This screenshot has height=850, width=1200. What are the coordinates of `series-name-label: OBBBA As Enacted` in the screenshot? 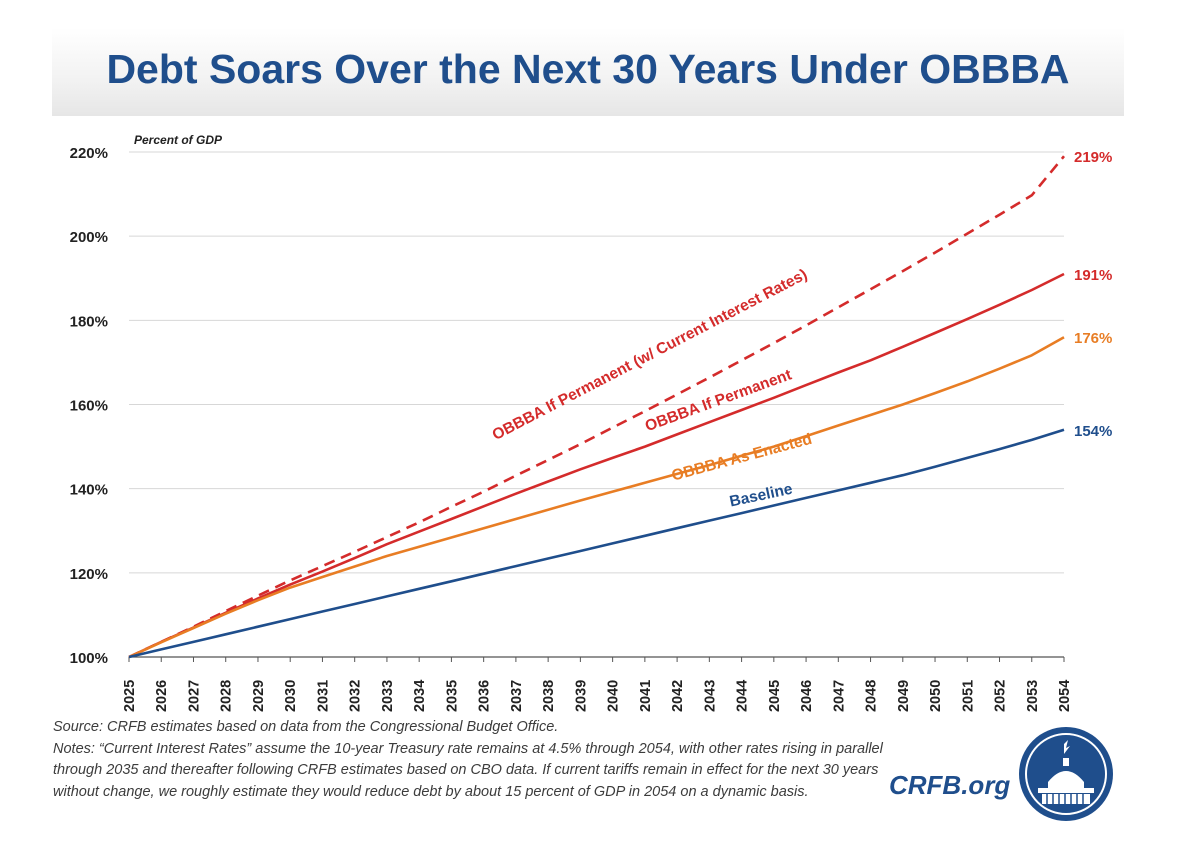 It's located at (742, 458).